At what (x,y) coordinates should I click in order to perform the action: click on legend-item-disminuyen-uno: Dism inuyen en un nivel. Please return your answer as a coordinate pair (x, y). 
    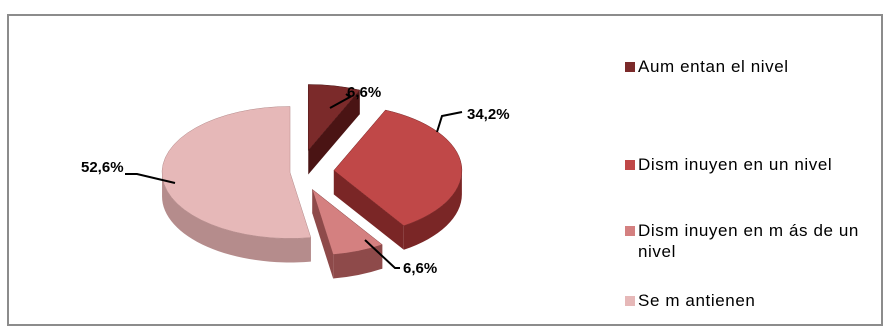
    Looking at the image, I should click on (754, 164).